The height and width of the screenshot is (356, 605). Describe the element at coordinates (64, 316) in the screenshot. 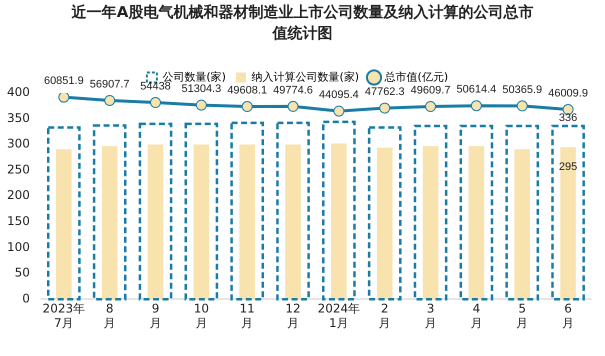

I see `x-tick-label: 2023年 7月` at that location.